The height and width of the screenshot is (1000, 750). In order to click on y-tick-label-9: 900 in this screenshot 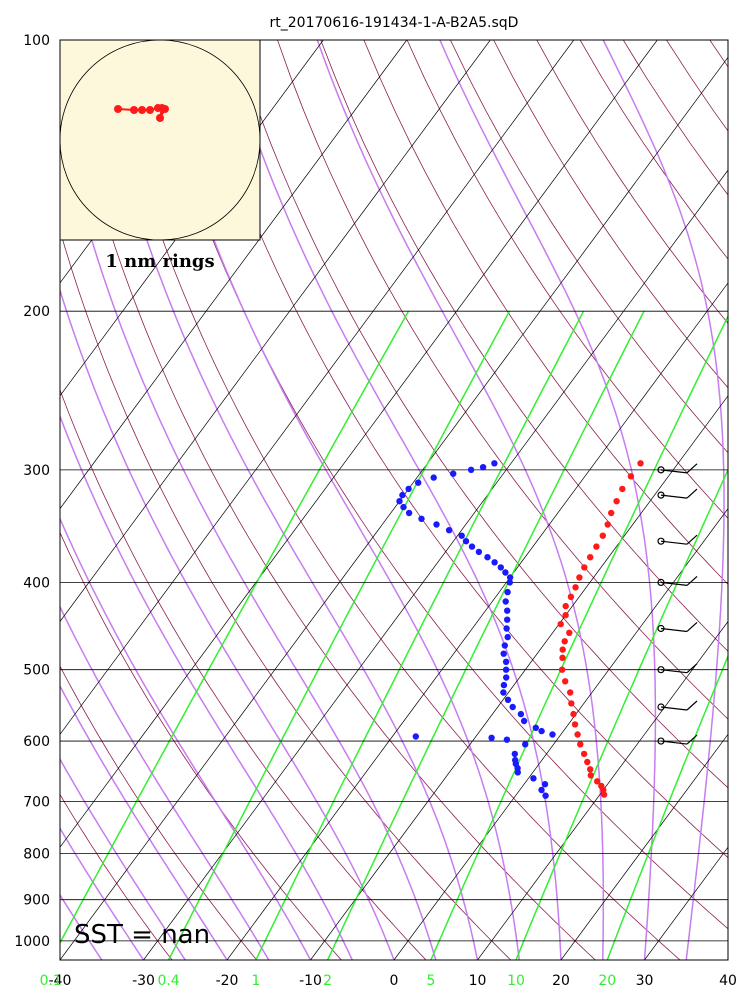, I will do `click(36, 901)`.